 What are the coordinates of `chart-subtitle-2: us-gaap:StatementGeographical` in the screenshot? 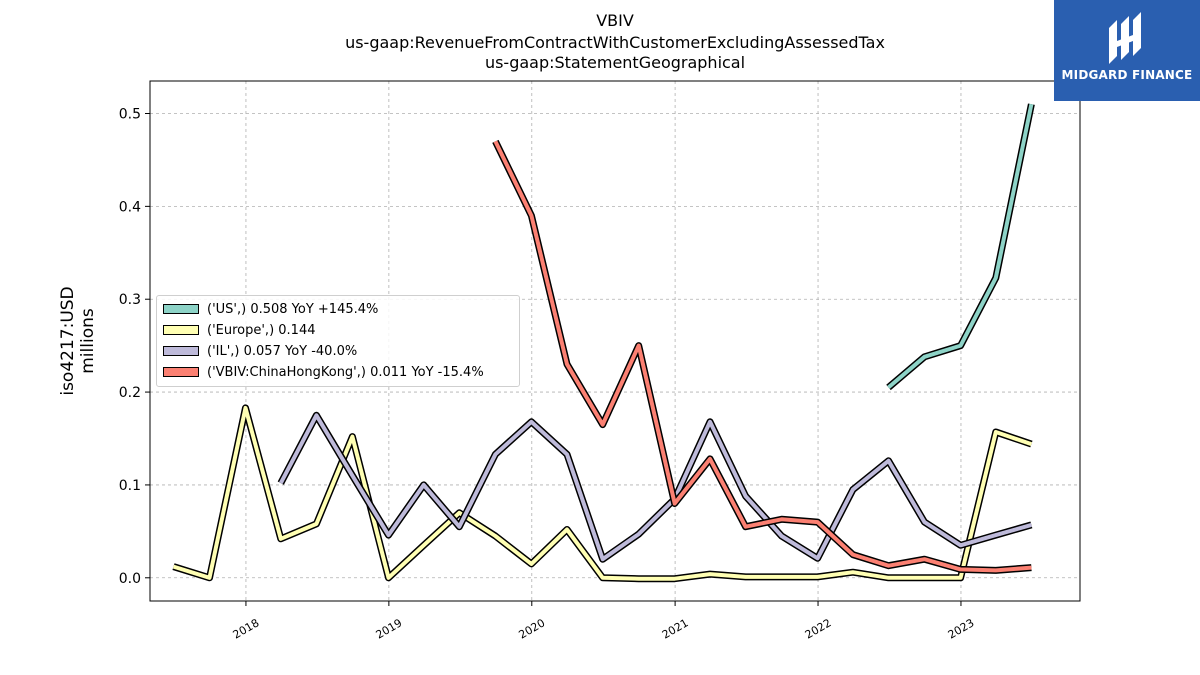 It's located at (615, 62).